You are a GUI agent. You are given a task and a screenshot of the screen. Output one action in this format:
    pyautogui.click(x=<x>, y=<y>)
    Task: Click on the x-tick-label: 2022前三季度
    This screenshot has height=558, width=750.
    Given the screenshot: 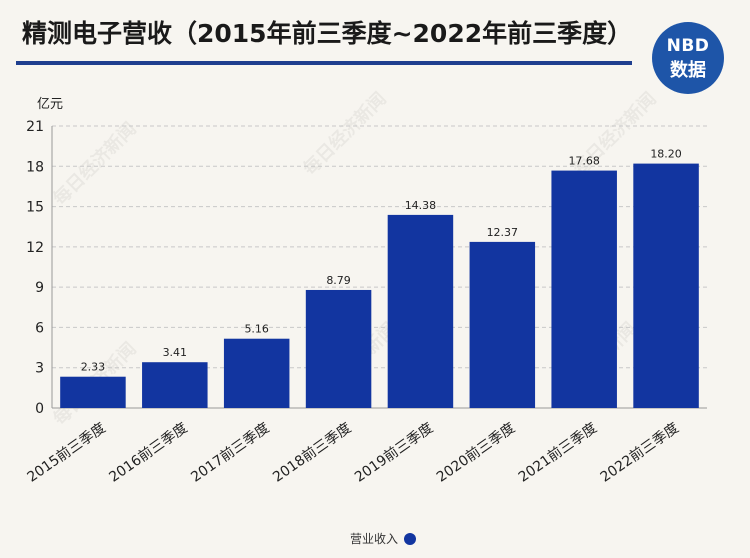 What is the action you would take?
    pyautogui.click(x=639, y=452)
    